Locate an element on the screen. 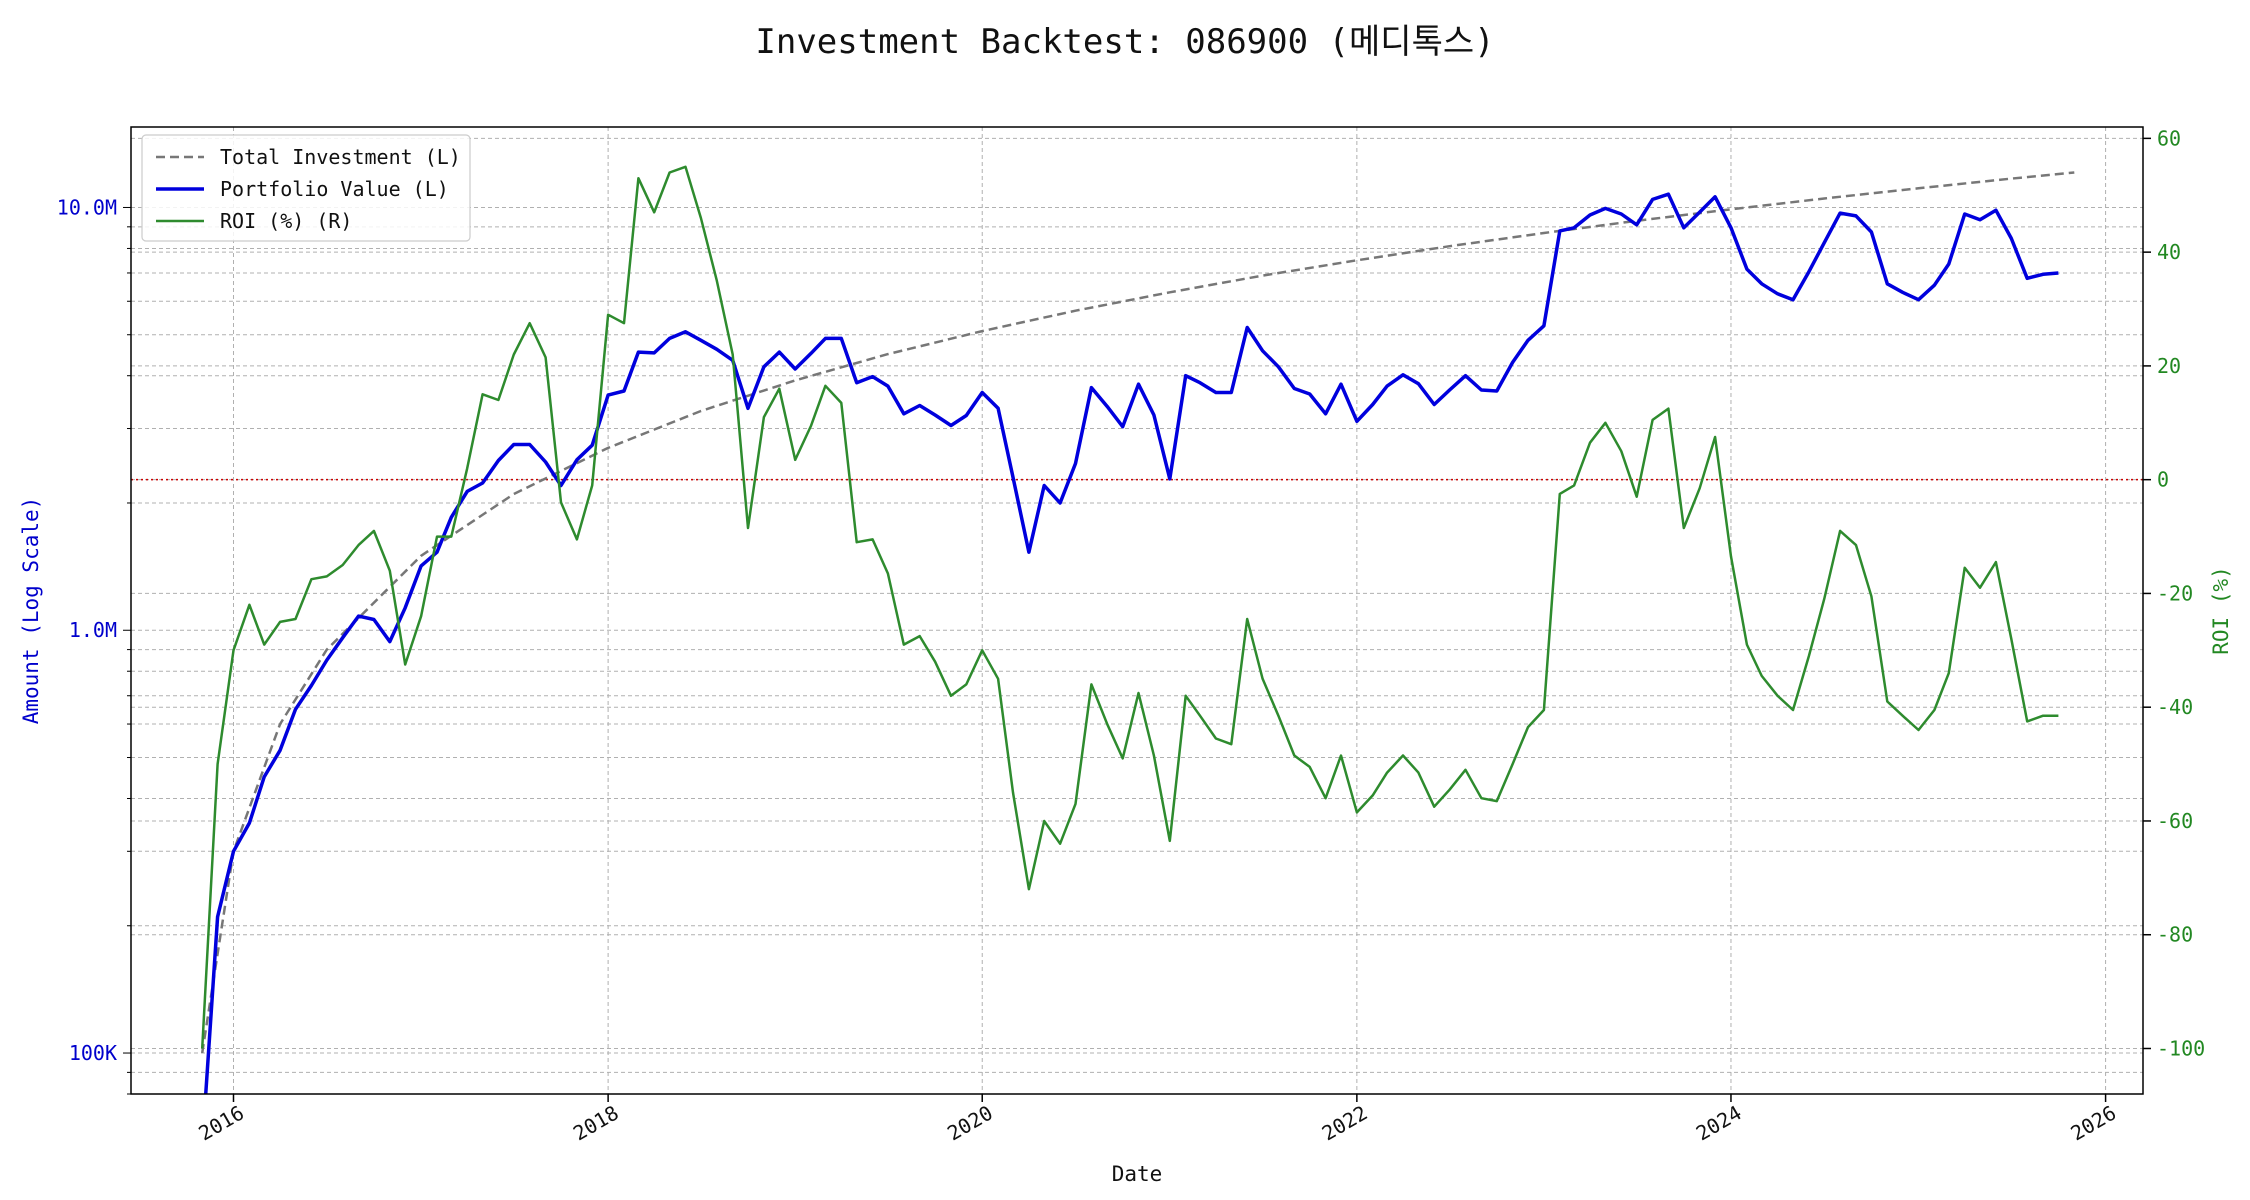 Image resolution: width=2250 pixels, height=1200 pixels. x-axis-label: Date is located at coordinates (1137, 1174).